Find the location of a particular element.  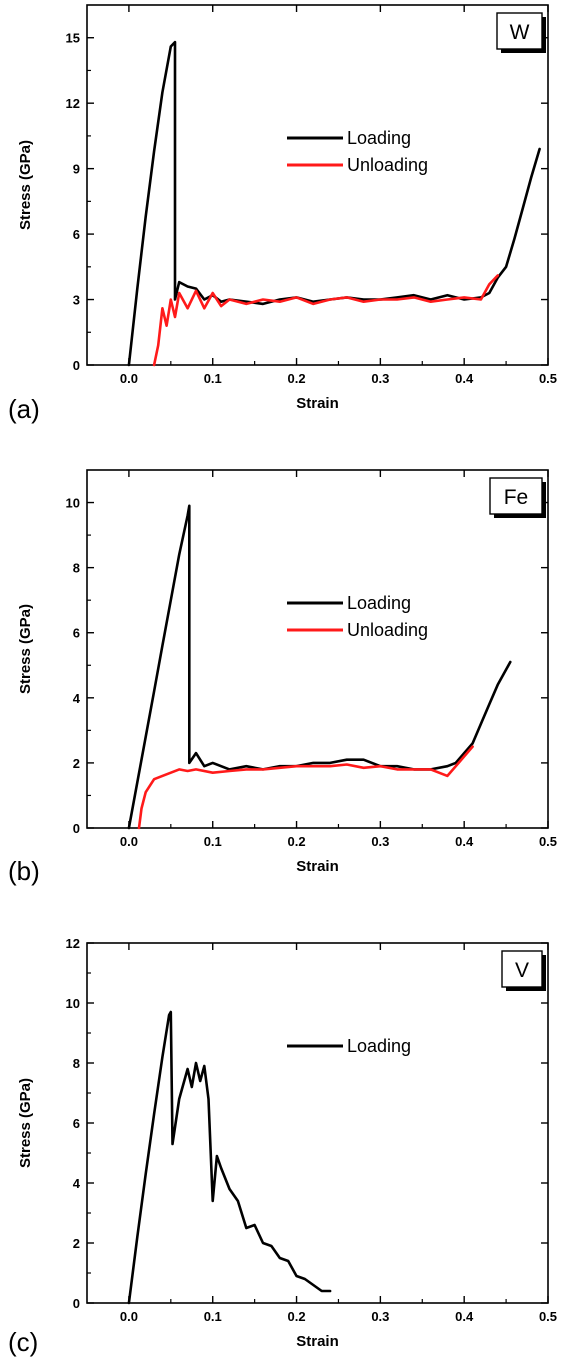

material-label: W is located at coordinates (520, 32).